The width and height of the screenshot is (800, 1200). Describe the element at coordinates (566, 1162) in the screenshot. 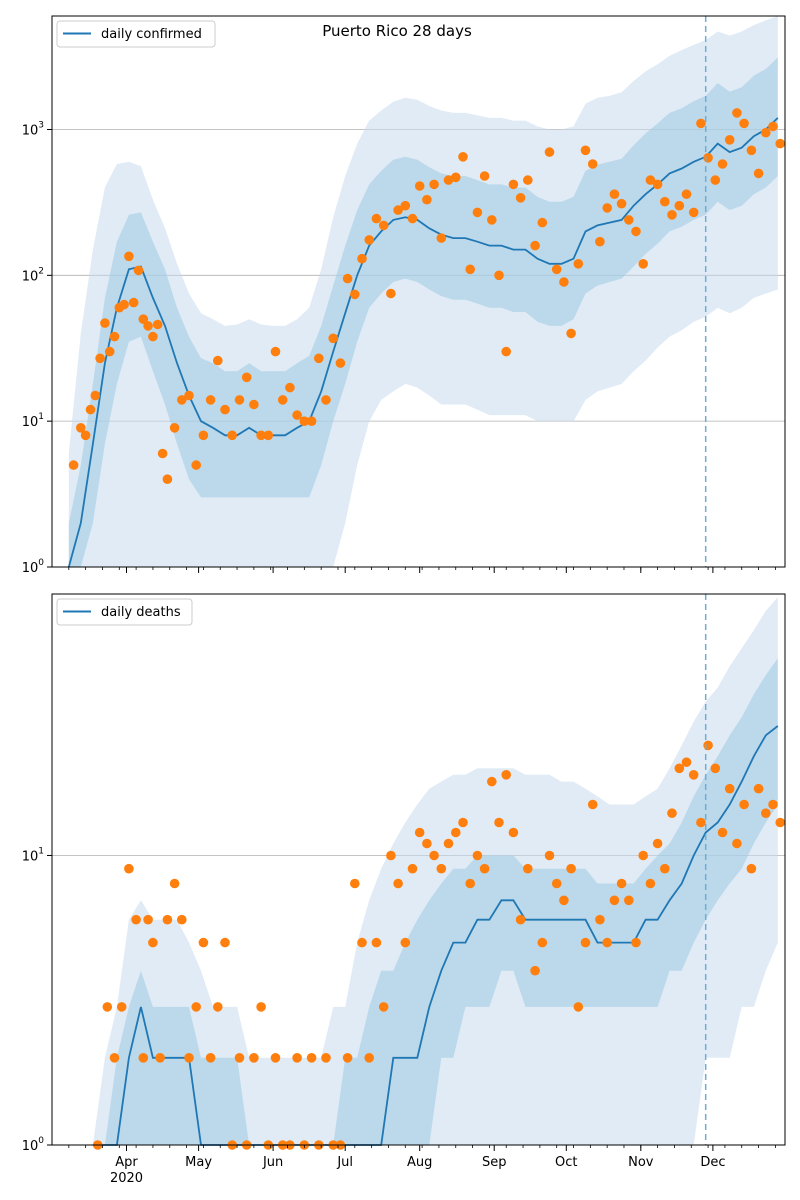

I see `x-tick-label: Oct` at that location.